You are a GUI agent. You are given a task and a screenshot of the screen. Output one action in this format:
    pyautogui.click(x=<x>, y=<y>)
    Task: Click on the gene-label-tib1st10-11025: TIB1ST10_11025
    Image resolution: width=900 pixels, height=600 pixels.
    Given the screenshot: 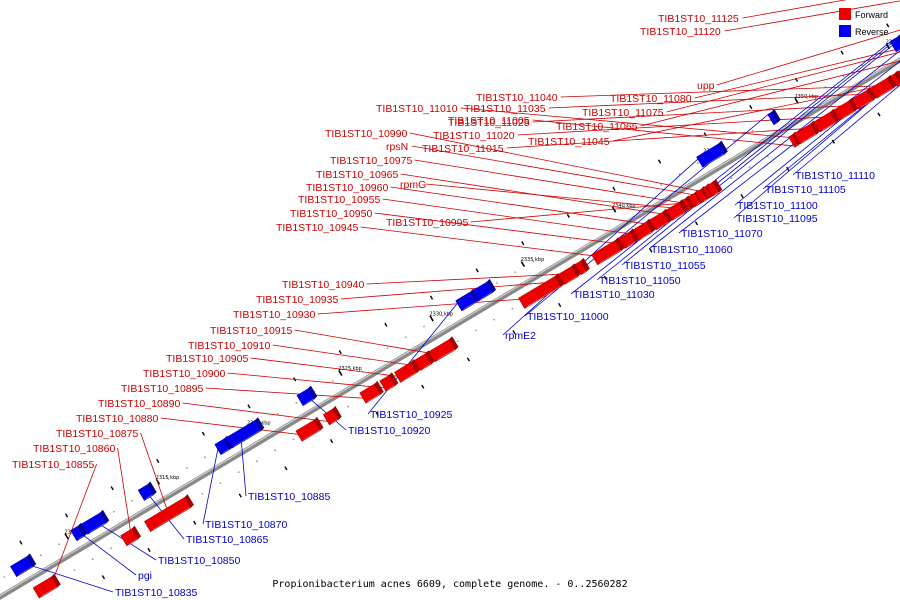 What is the action you would take?
    pyautogui.click(x=489, y=123)
    